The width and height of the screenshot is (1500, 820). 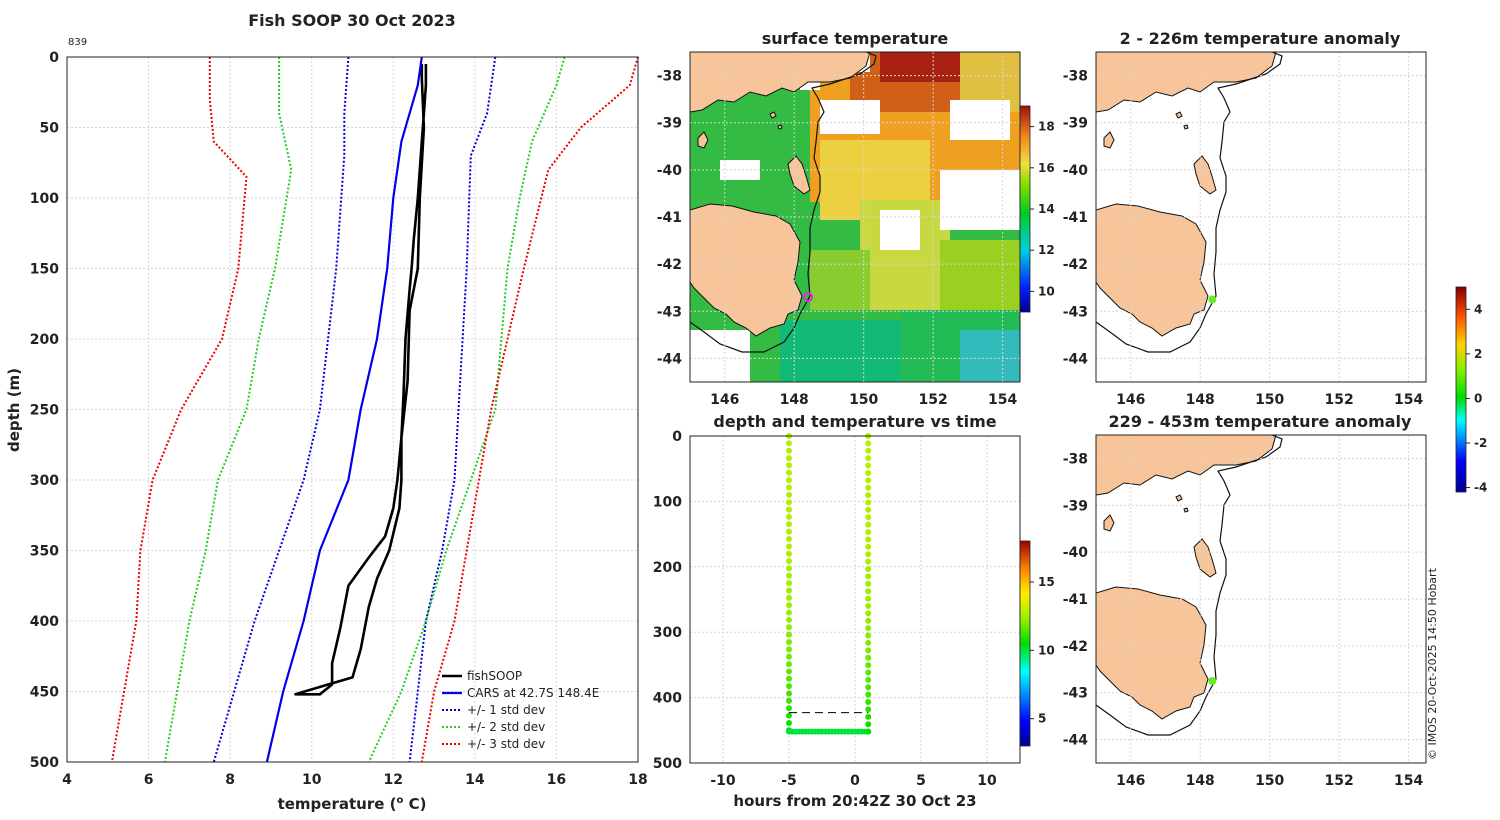 What do you see at coordinates (677, 437) in the screenshot?
I see `y-tick-label: 0` at bounding box center [677, 437].